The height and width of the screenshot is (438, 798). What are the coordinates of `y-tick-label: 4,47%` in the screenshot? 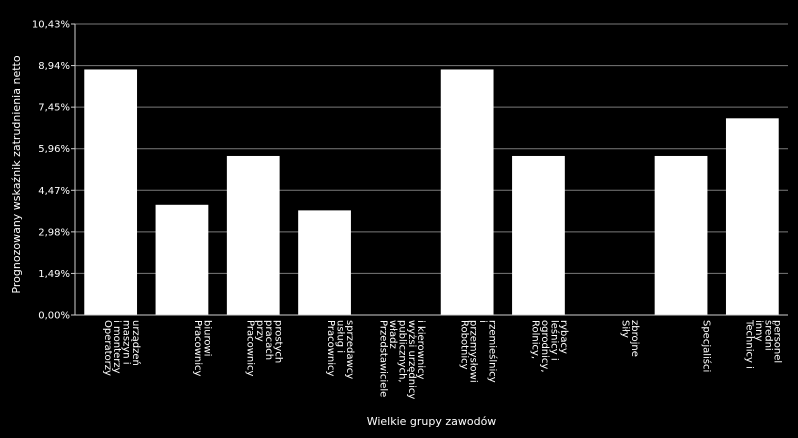 It's located at (54, 191).